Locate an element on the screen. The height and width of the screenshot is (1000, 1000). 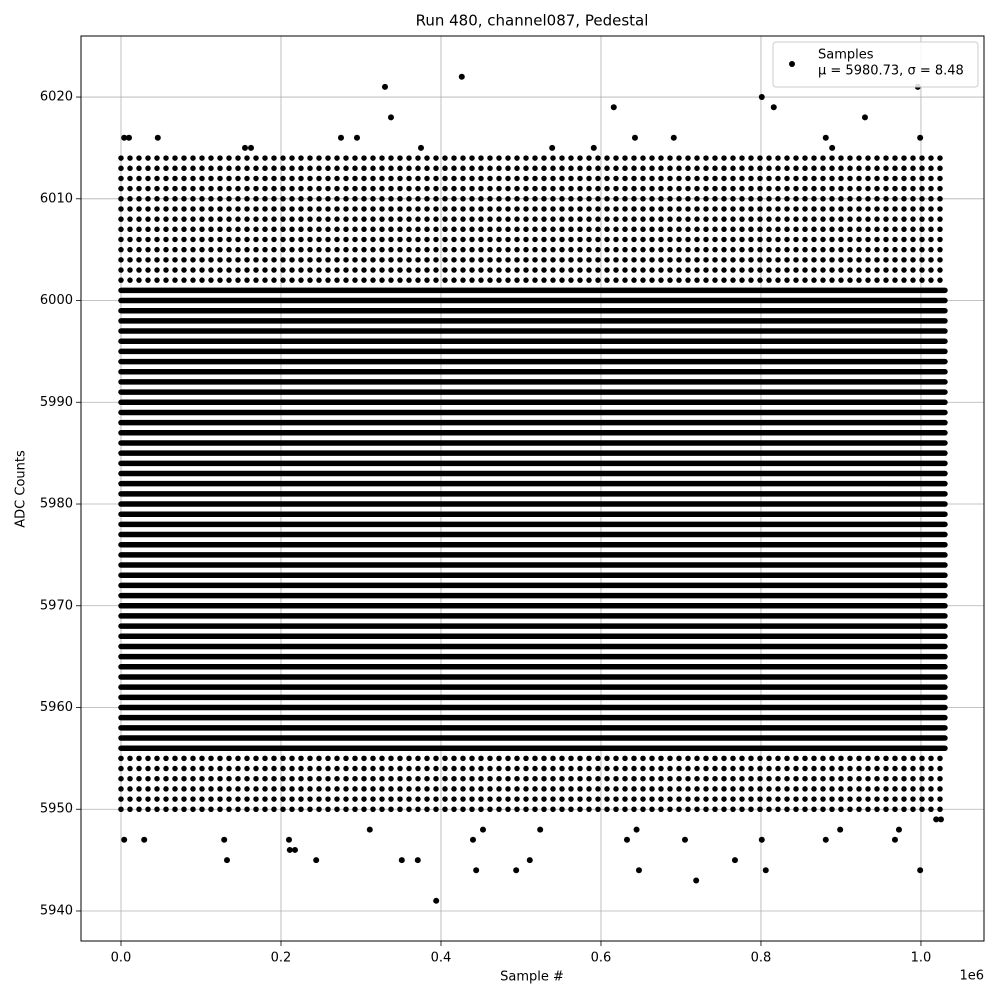
y-tick-label: 5940 is located at coordinates (56, 910).